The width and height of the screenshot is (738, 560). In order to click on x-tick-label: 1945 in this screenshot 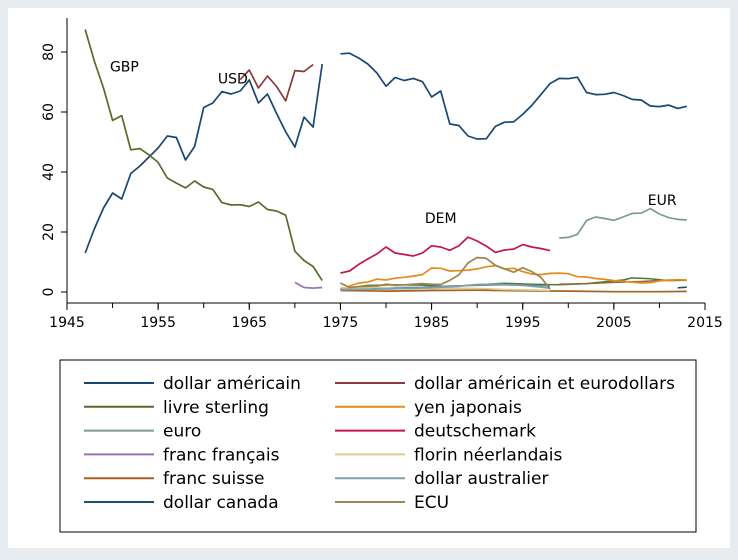, I will do `click(67, 323)`.